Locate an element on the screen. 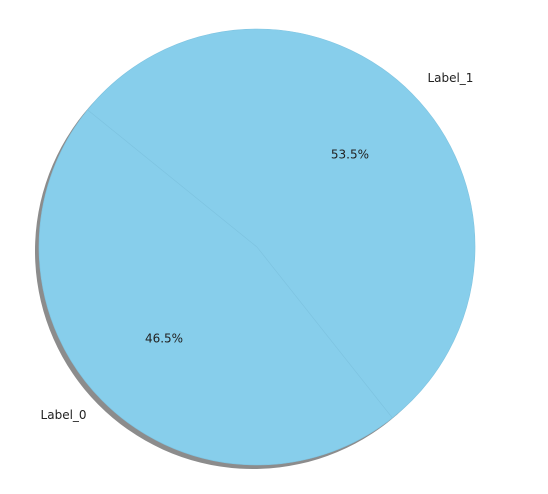  pie-label-1: Label_1 is located at coordinates (450, 78).